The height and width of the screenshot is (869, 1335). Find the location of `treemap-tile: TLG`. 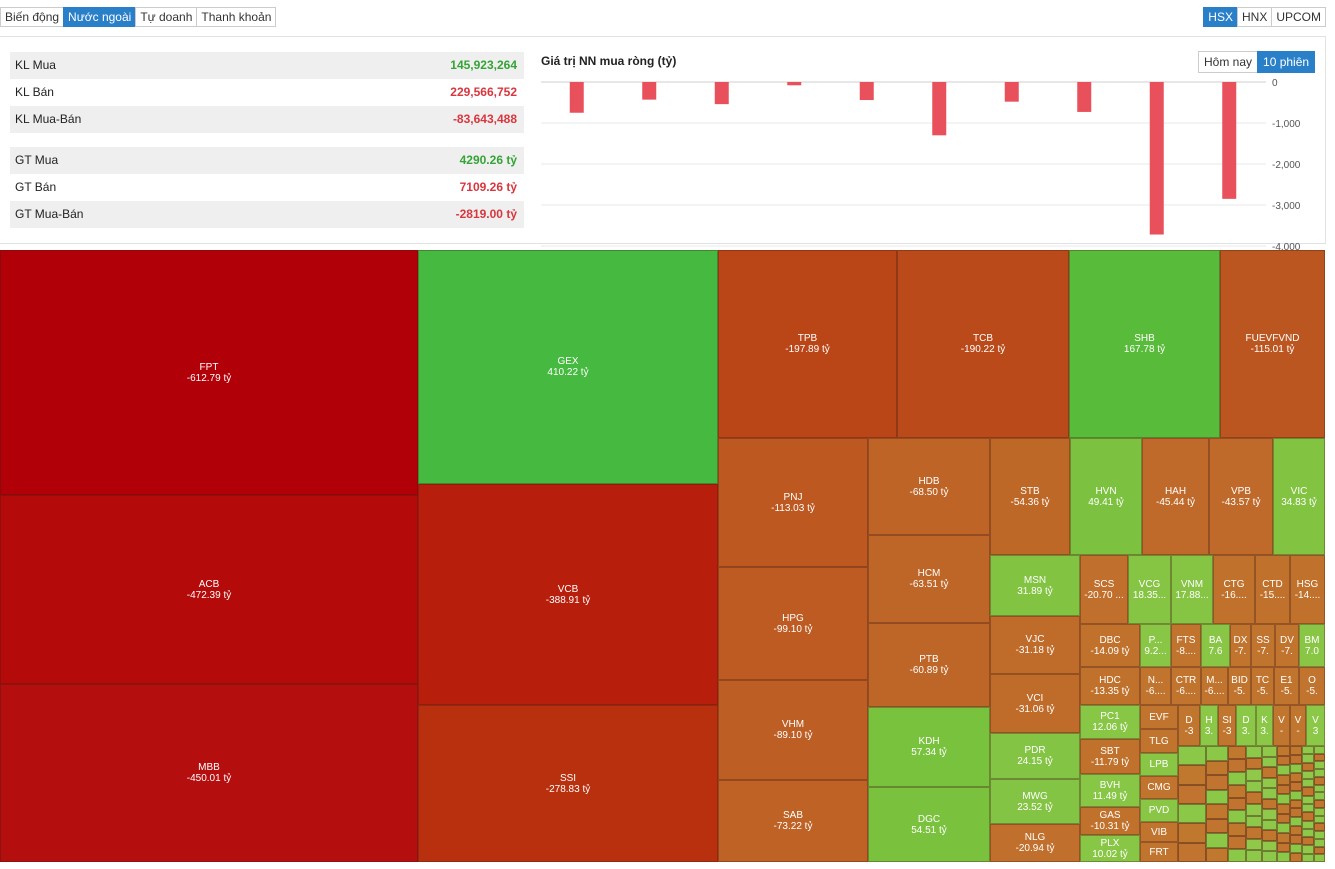

treemap-tile: TLG is located at coordinates (1159, 741).